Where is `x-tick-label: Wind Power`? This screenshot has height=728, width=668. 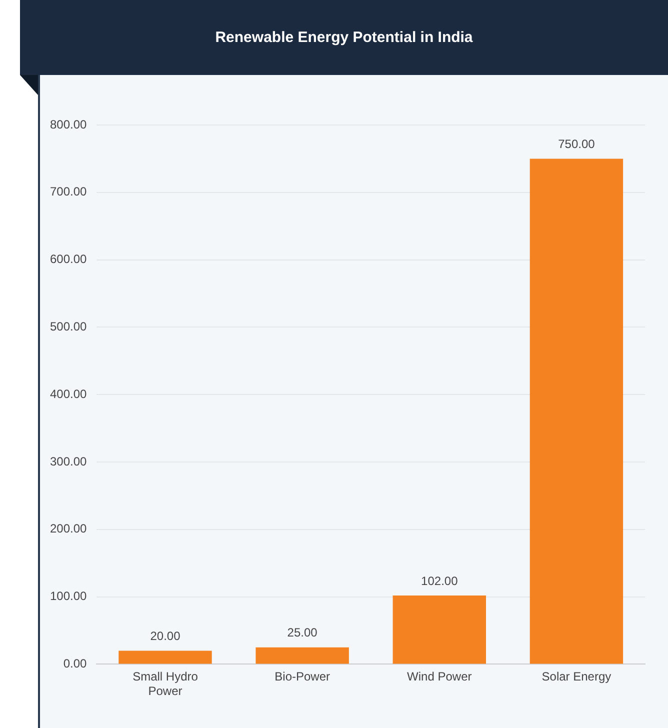 x-tick-label: Wind Power is located at coordinates (439, 677).